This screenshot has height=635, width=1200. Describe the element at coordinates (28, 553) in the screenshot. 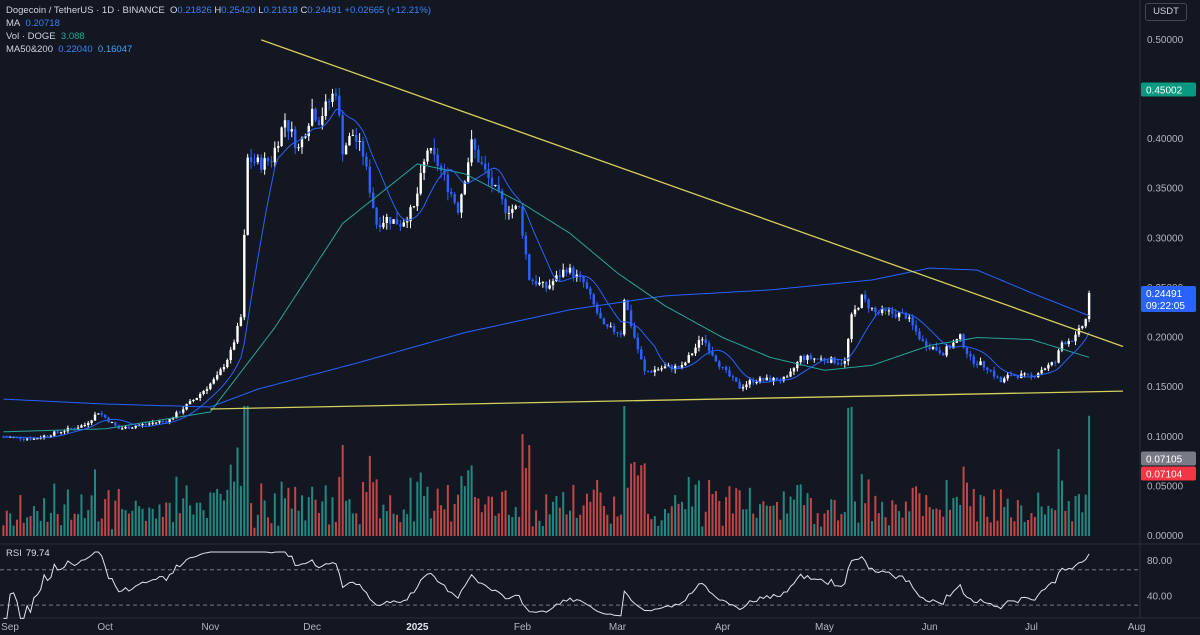

I see `rsi-legend: RSI 79.74` at that location.